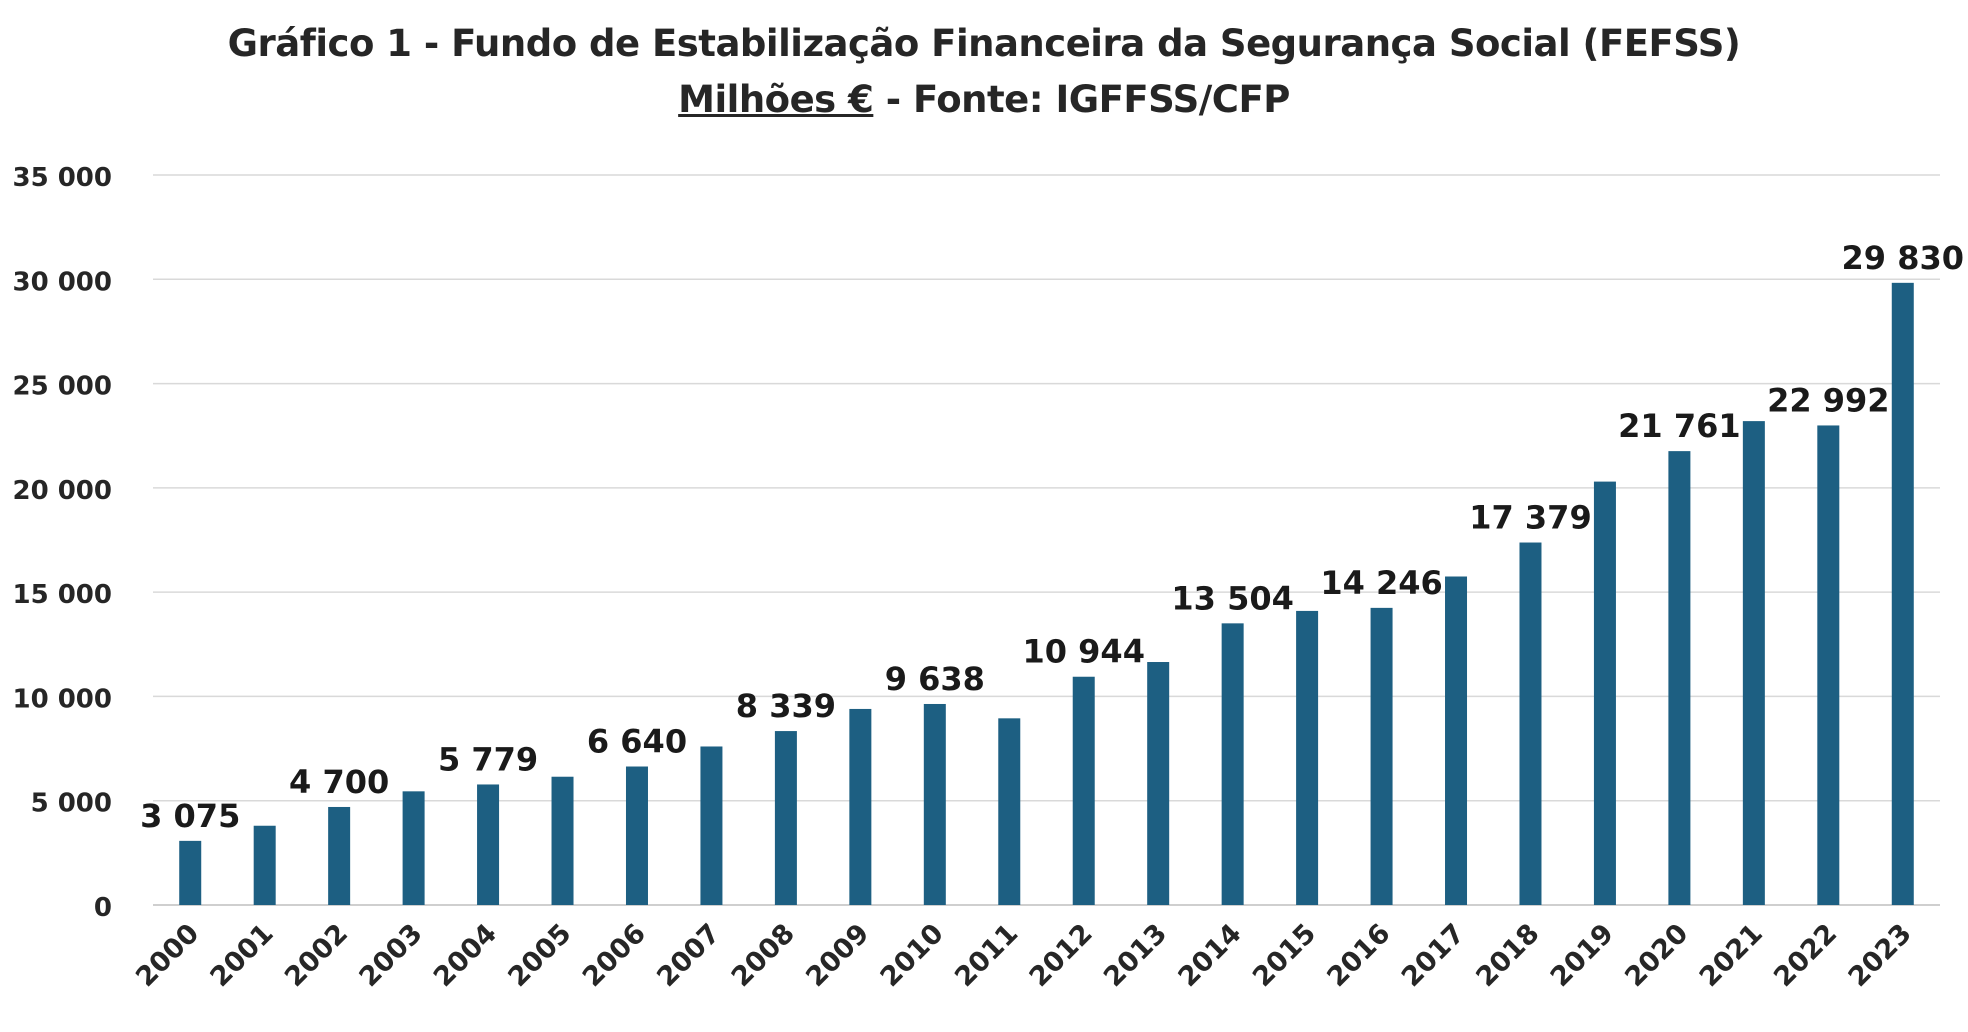 This screenshot has height=1032, width=1968. What do you see at coordinates (786, 706) in the screenshot?
I see `data-label: 8 339` at bounding box center [786, 706].